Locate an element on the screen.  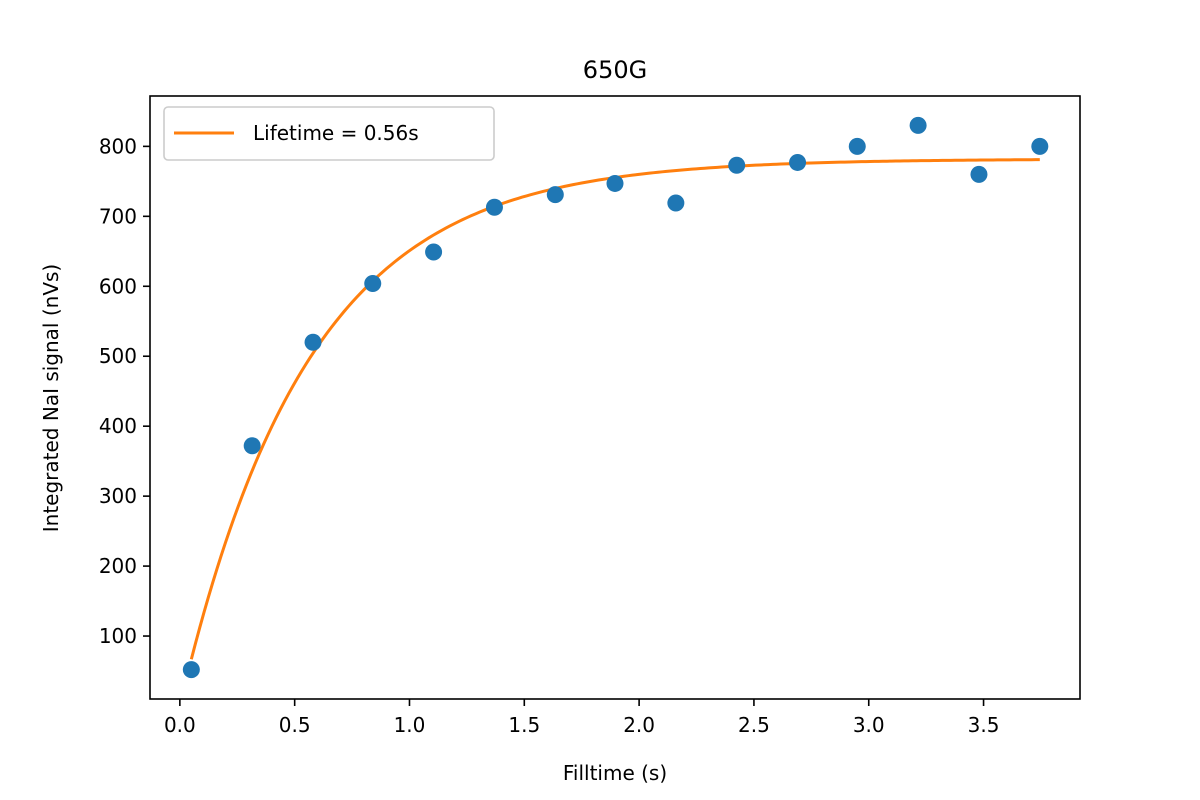
x-axis-label: Filltime (s) is located at coordinates (615, 773).